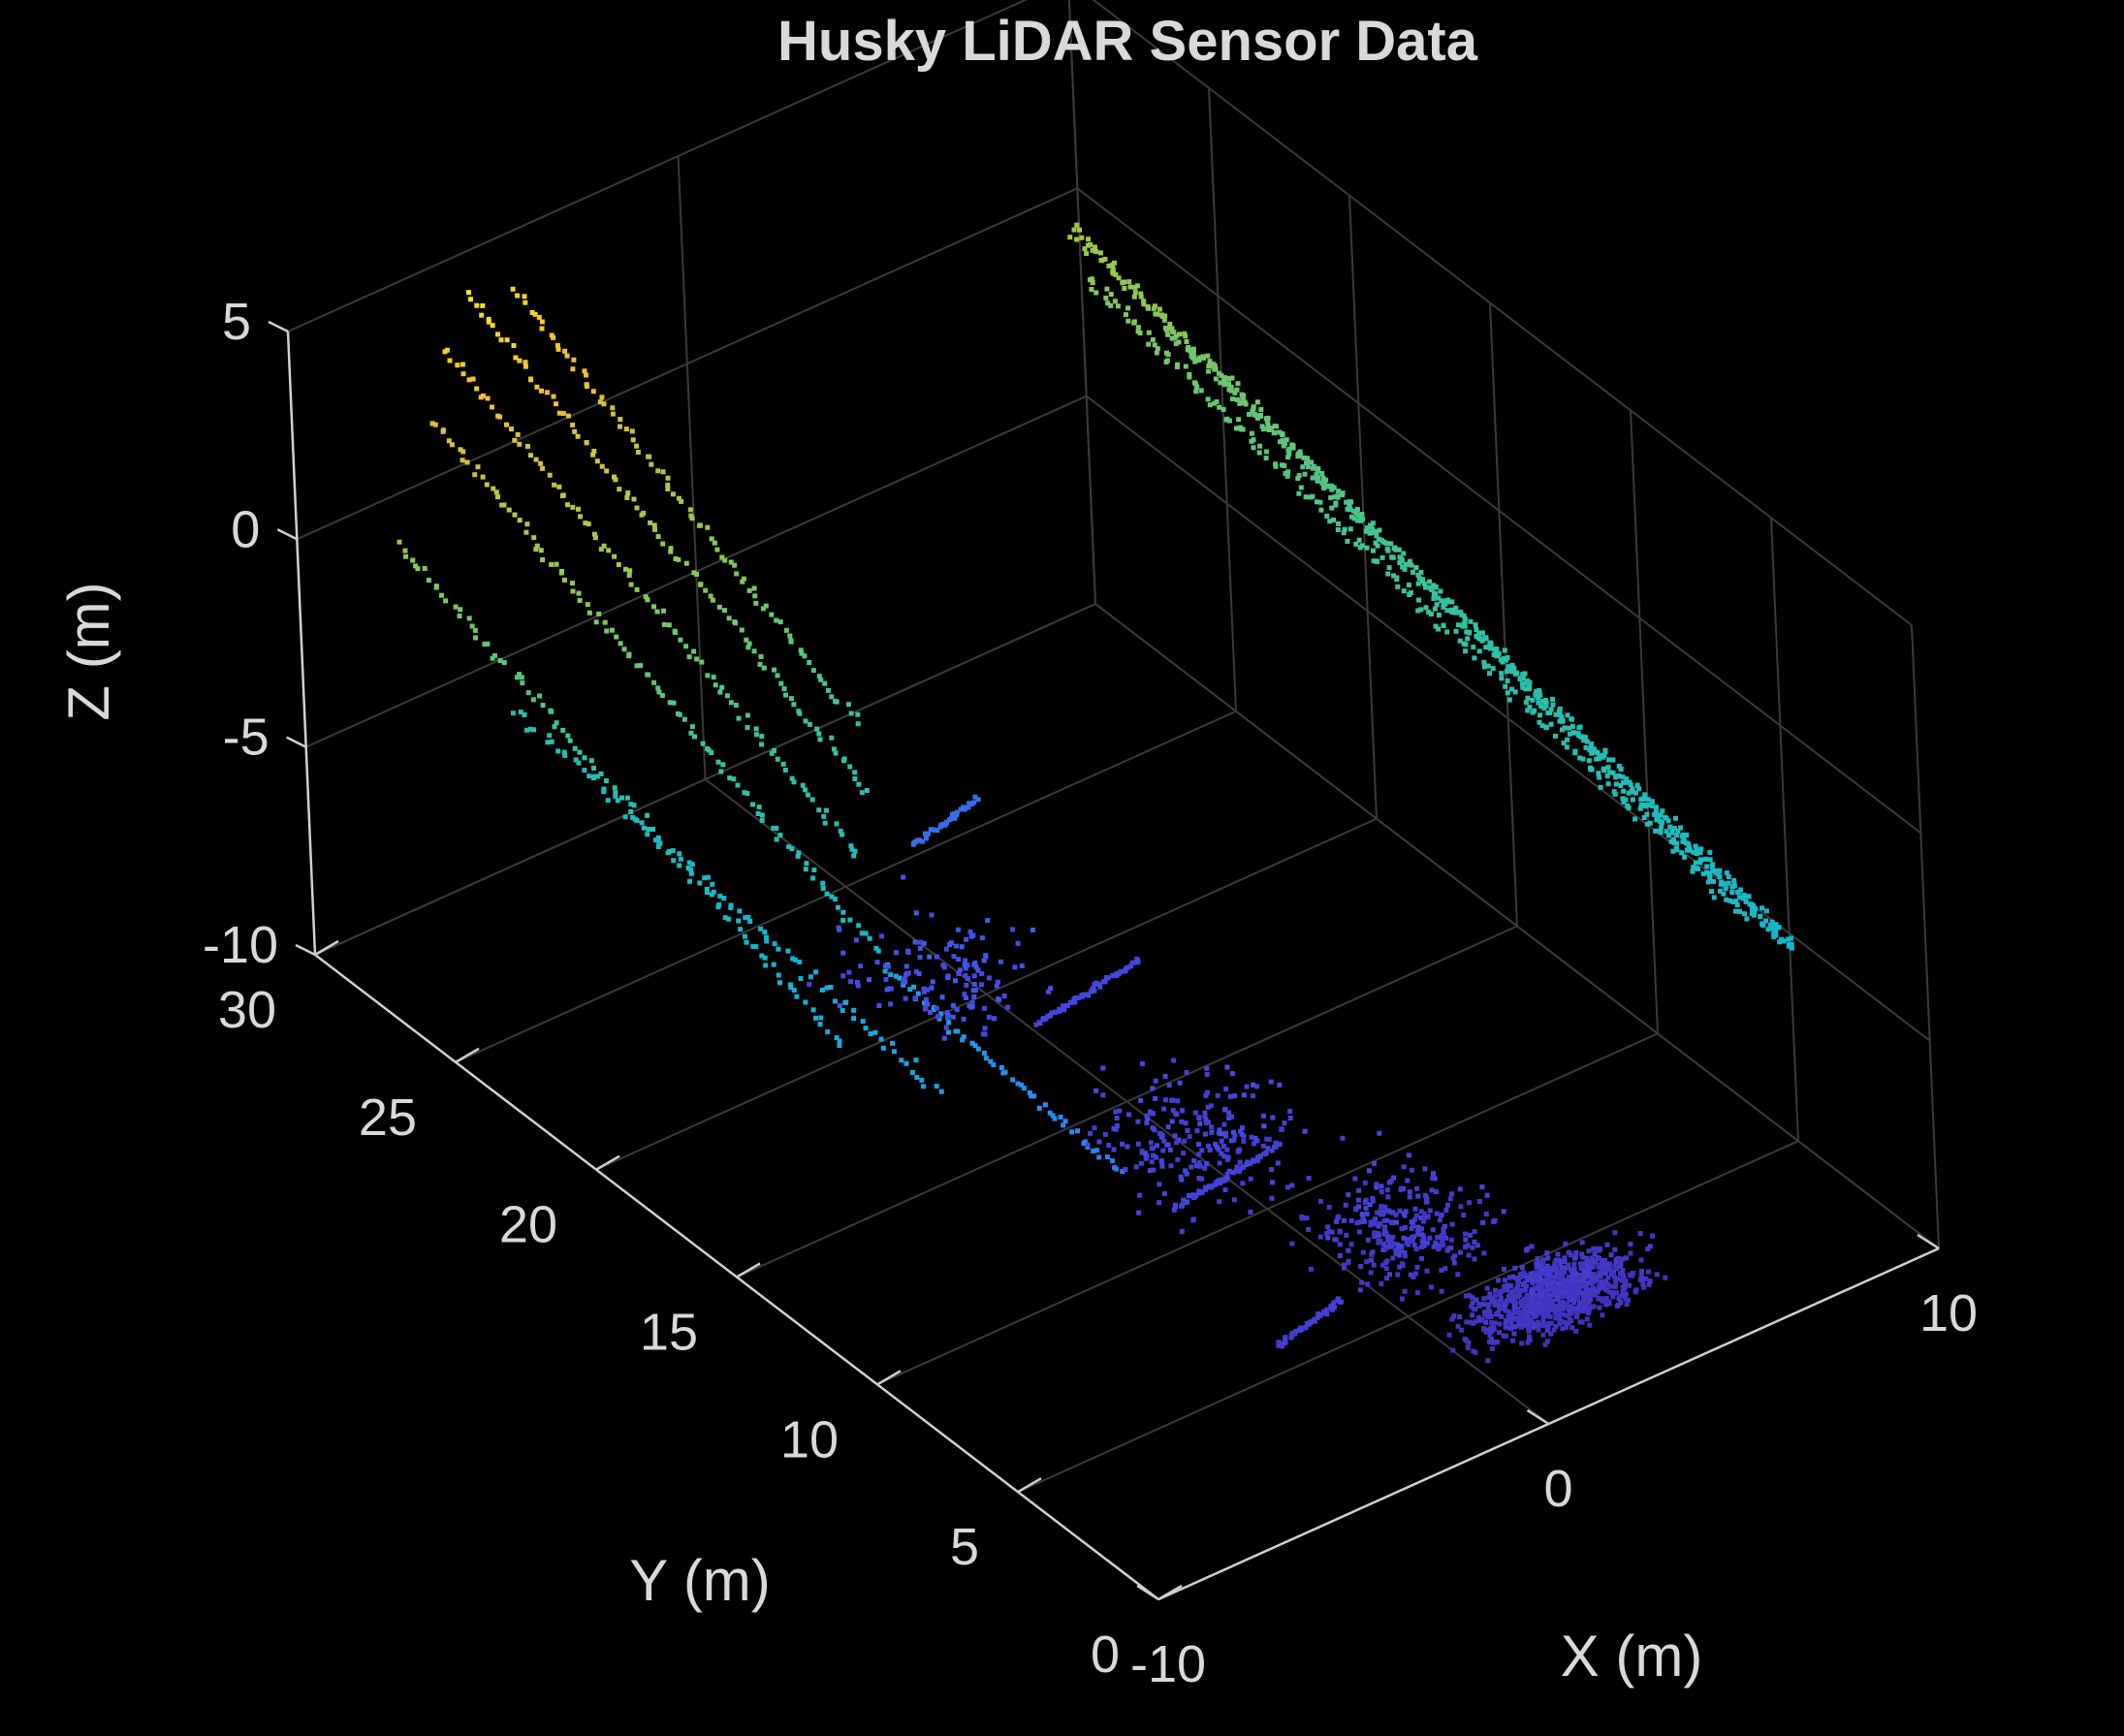 This screenshot has height=1736, width=2124. I want to click on y-tick-label: 0, so click(1105, 1655).